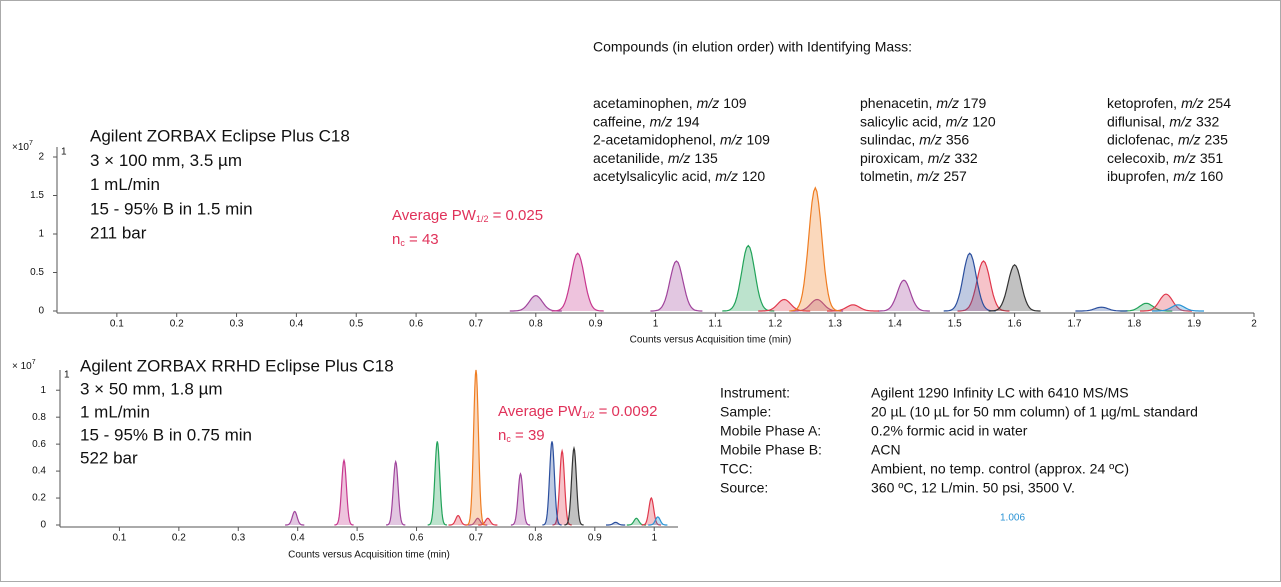 The width and height of the screenshot is (1281, 587). What do you see at coordinates (39, 471) in the screenshot?
I see `y-tick-label: 0.4` at bounding box center [39, 471].